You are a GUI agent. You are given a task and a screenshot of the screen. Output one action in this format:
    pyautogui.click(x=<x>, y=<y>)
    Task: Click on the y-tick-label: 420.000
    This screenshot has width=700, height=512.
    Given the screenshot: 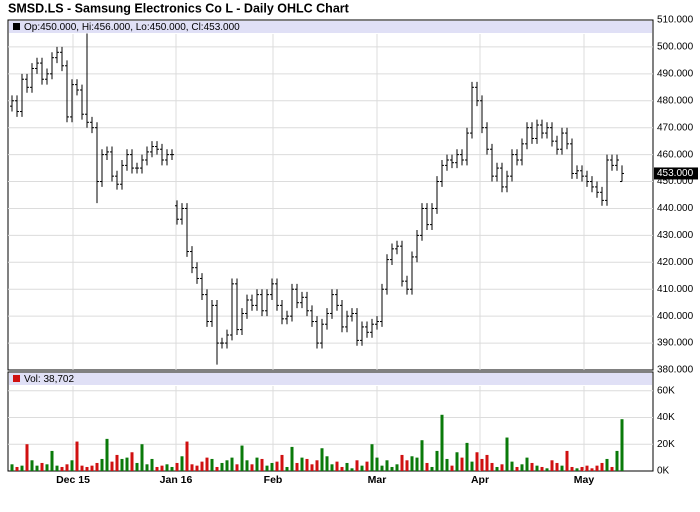 What is the action you would take?
    pyautogui.click(x=675, y=262)
    